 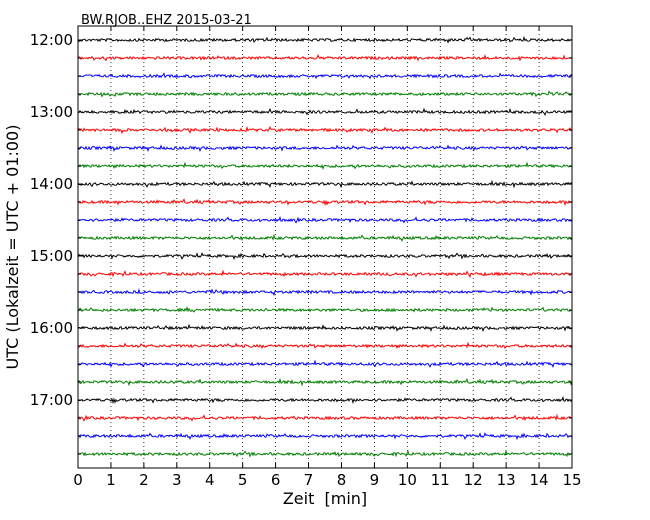 What do you see at coordinates (51, 40) in the screenshot?
I see `y-tick-label: 12:00` at bounding box center [51, 40].